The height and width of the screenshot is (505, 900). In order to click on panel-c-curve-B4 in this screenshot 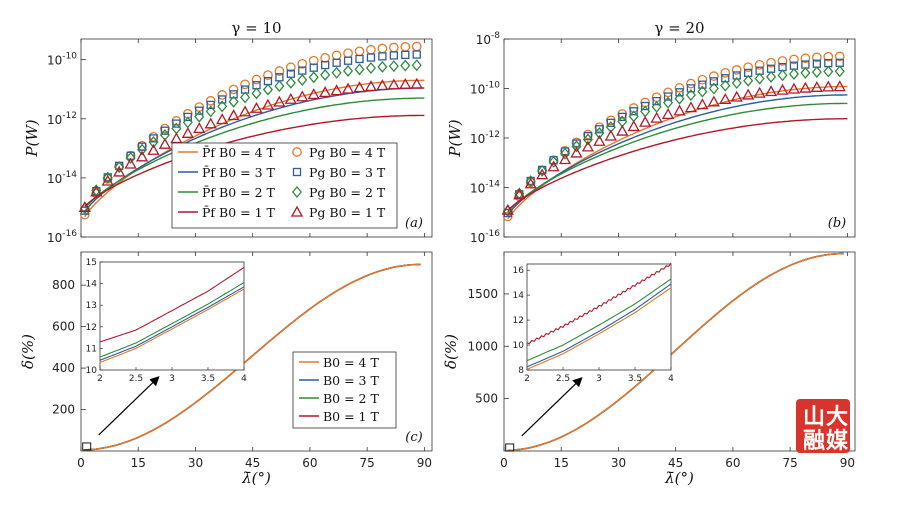, I will do `click(252, 357)`.